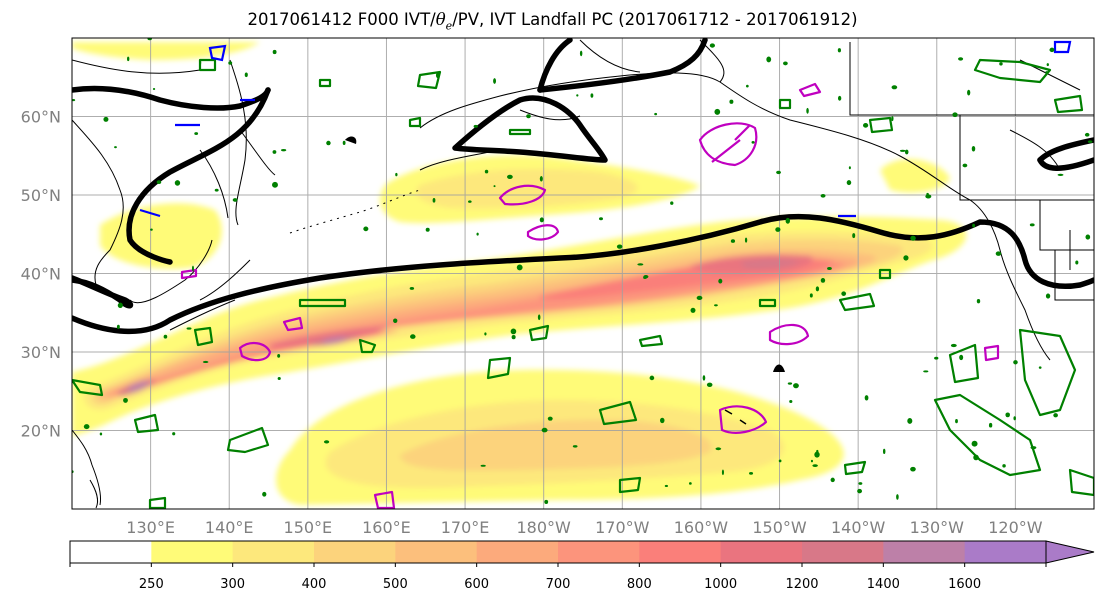 The width and height of the screenshot is (1105, 603). I want to click on lat-label: 50°N, so click(41, 195).